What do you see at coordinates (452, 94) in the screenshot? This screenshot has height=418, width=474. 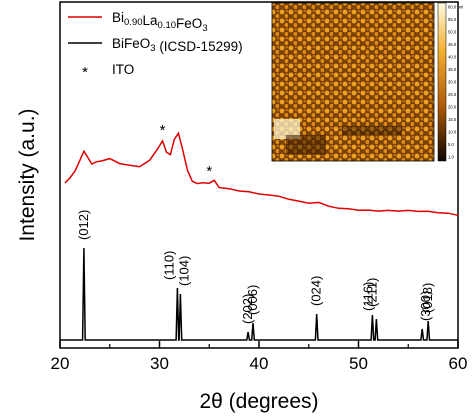 I see `colorbar-tick-label: 25.0` at bounding box center [452, 94].